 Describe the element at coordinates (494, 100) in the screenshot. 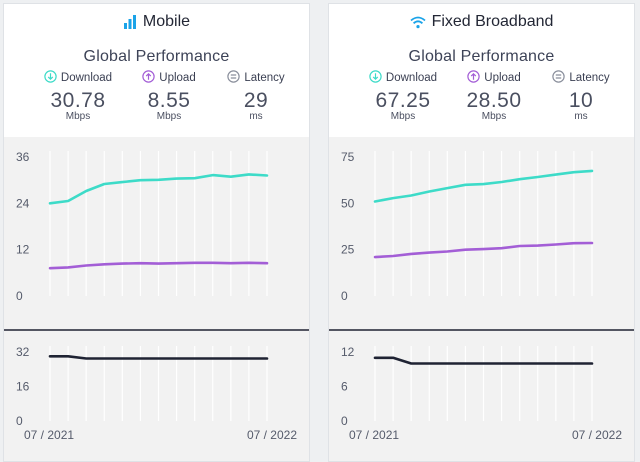

I see `upload-value: 28.50` at that location.